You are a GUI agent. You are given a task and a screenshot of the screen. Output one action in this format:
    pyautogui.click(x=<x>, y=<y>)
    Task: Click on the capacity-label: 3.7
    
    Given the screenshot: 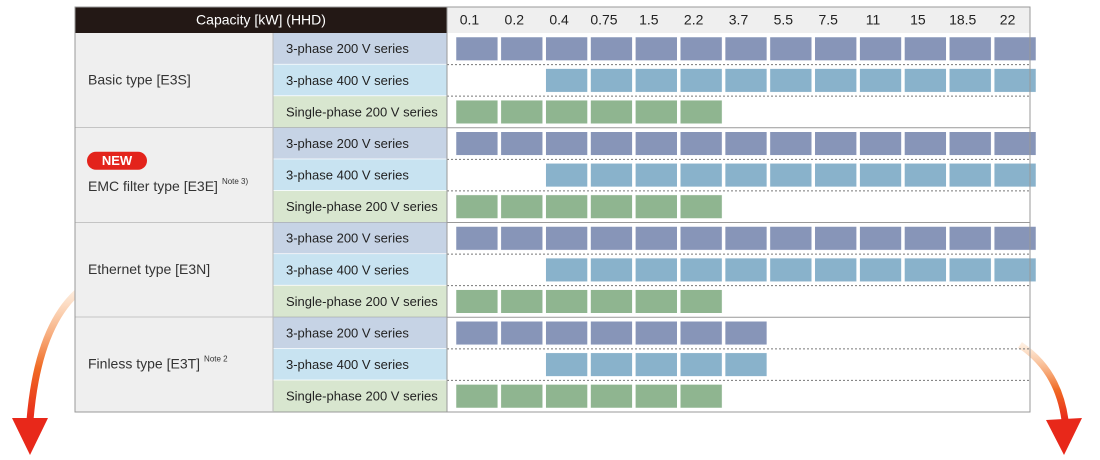 What is the action you would take?
    pyautogui.click(x=739, y=20)
    